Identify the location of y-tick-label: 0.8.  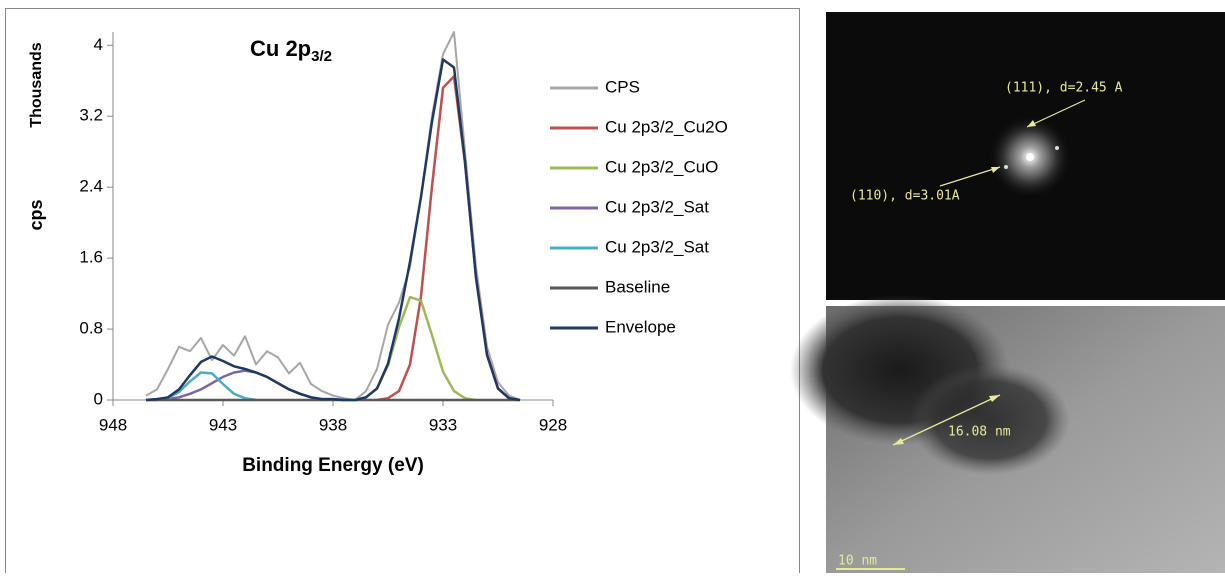
(91, 328).